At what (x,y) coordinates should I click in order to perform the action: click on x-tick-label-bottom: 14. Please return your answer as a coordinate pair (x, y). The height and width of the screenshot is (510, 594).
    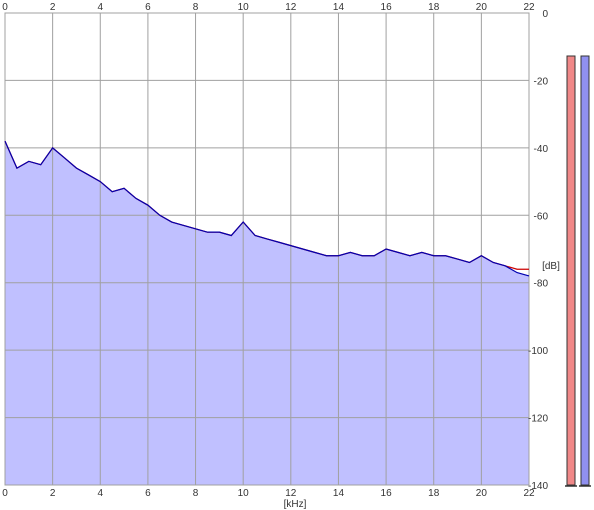
    Looking at the image, I should click on (339, 493).